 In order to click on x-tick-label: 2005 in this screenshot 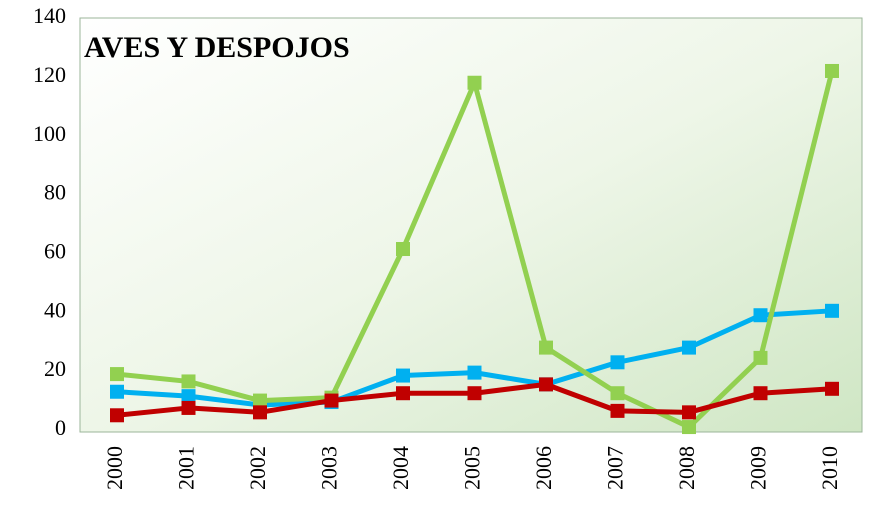, I will do `click(472, 468)`.